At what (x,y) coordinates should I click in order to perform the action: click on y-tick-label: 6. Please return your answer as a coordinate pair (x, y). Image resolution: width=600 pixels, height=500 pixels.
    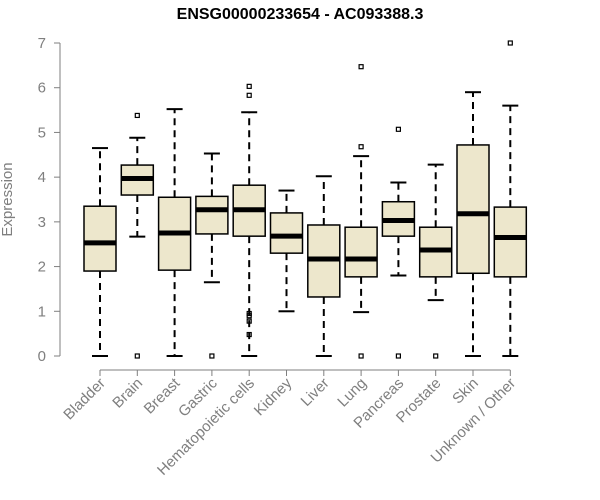
    Looking at the image, I should click on (42, 88).